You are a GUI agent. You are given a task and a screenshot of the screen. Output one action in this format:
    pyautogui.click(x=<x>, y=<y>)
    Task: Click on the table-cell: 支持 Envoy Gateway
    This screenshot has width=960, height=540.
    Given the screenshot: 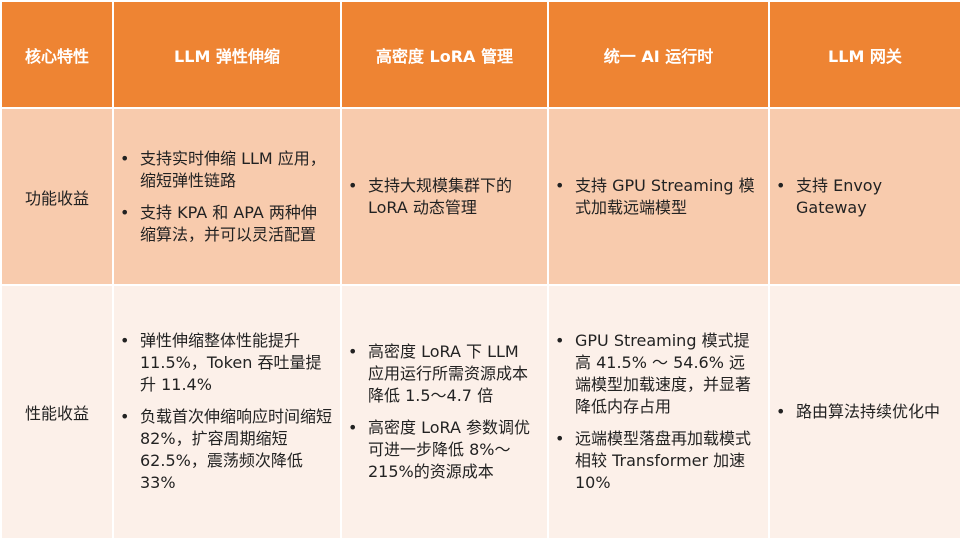 What is the action you would take?
    pyautogui.click(x=864, y=196)
    